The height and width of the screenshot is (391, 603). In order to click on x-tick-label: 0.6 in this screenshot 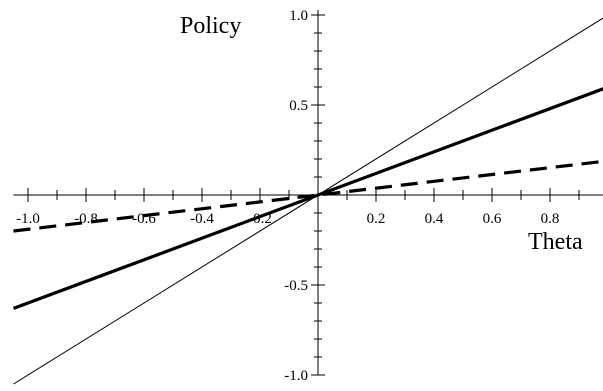, I will do `click(492, 219)`.